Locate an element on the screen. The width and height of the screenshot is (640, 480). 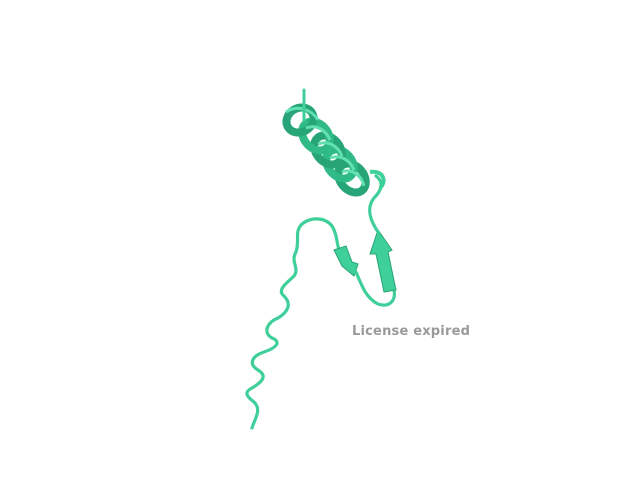
coil-tail is located at coordinates (293, 323).